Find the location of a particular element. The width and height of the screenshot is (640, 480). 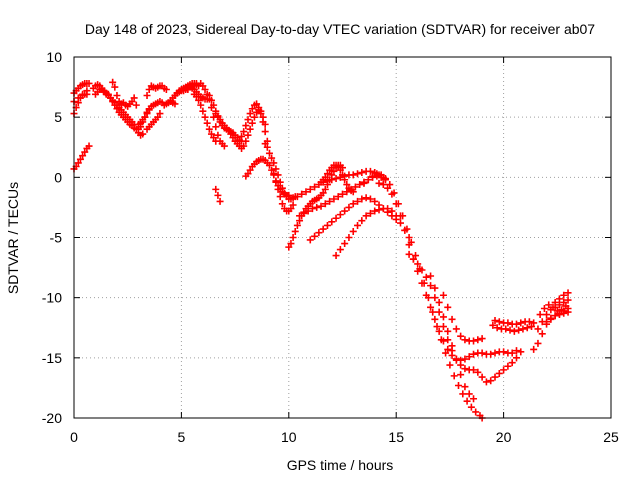

series-t20 is located at coordinates (315, 206).